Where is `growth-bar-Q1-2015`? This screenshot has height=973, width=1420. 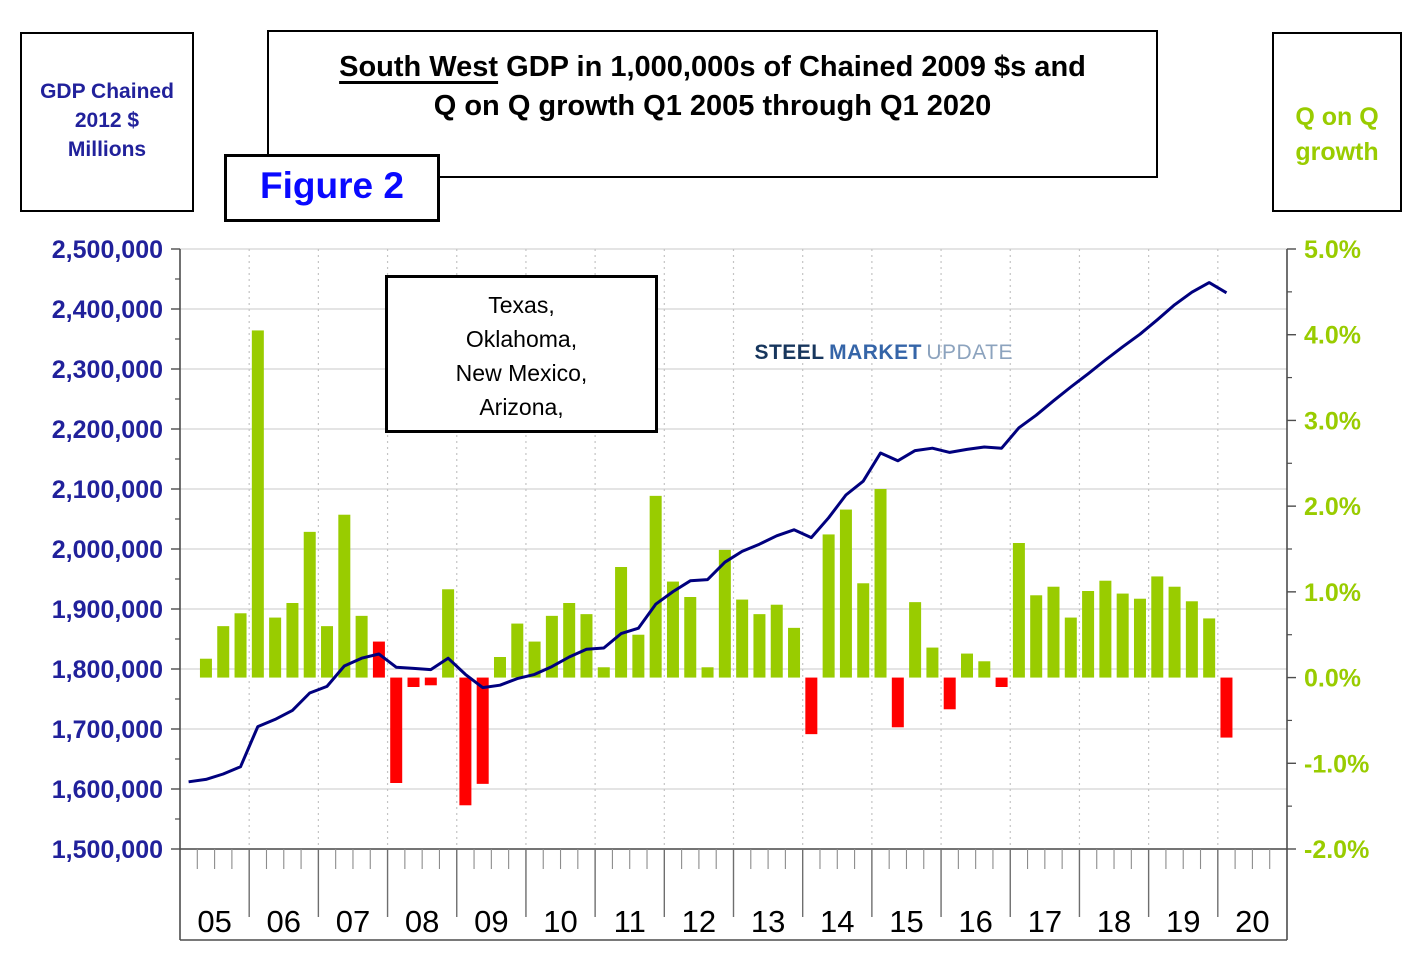 growth-bar-Q1-2015 is located at coordinates (880, 583).